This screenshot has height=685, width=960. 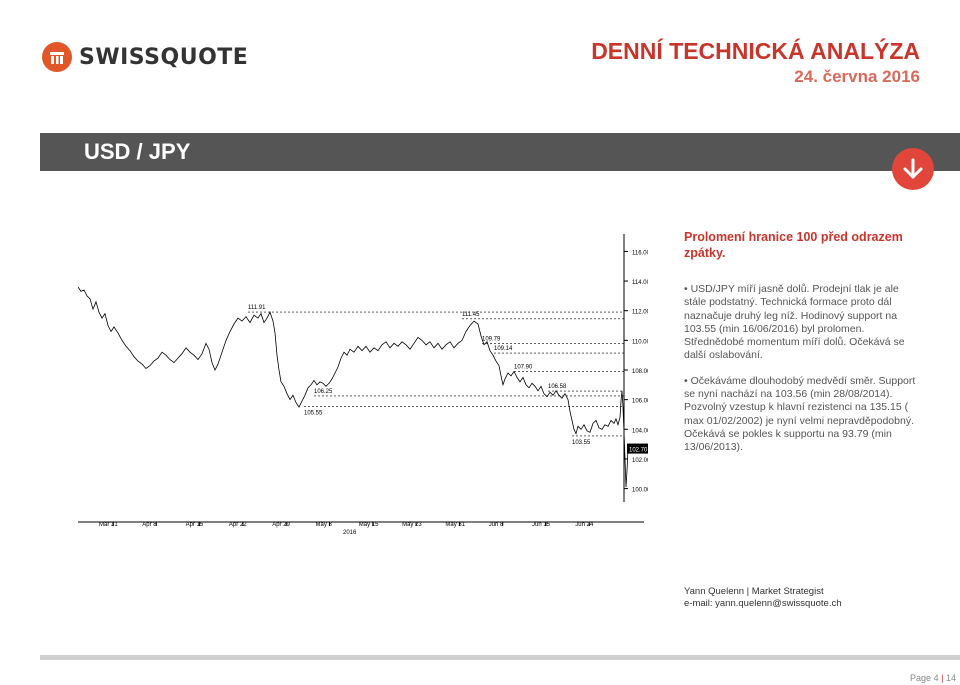 What do you see at coordinates (640, 253) in the screenshot?
I see `y-tick-label: 116.00` at bounding box center [640, 253].